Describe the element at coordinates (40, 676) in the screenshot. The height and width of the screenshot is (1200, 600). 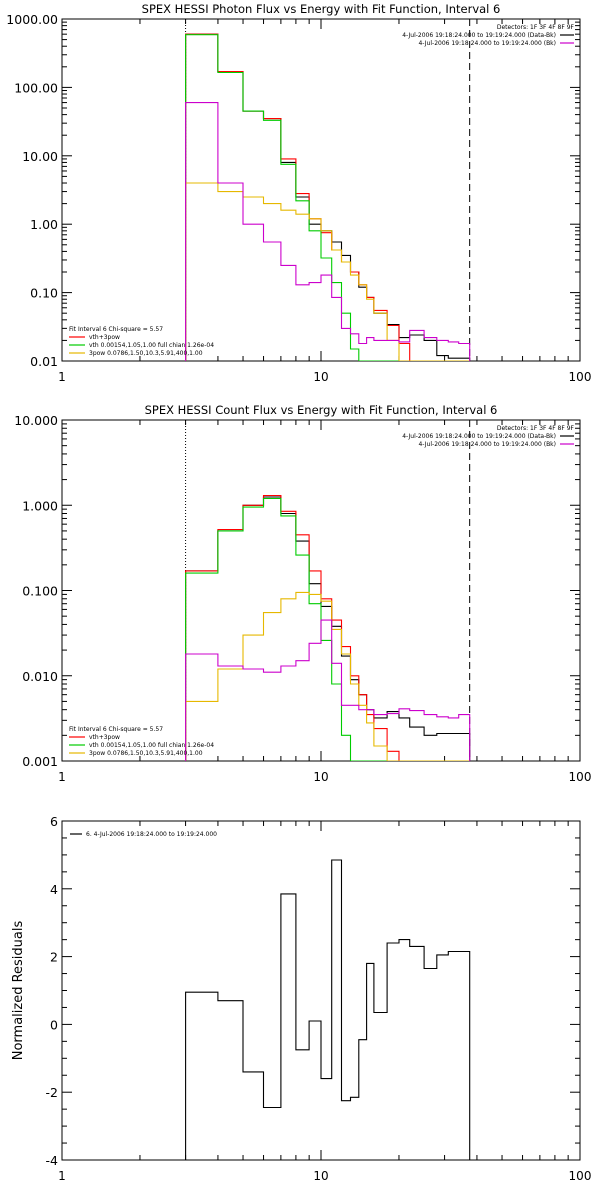
I see `y-tick-label: 0.010` at that location.